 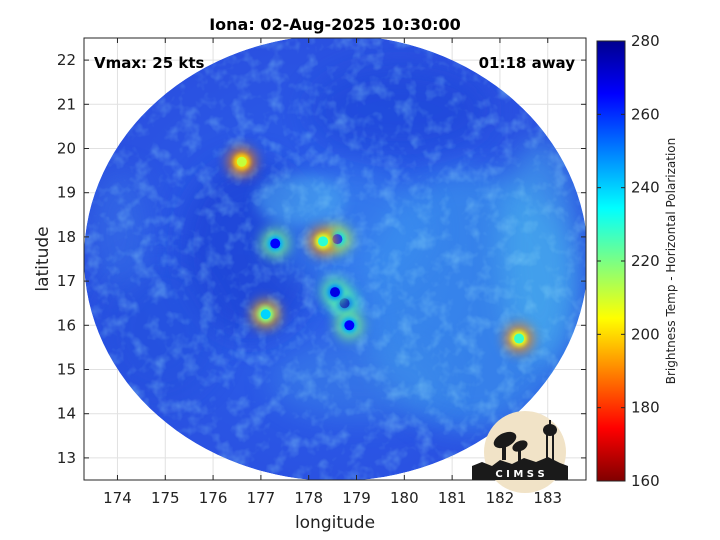 What do you see at coordinates (645, 481) in the screenshot?
I see `colorbar-tick-label: 160` at bounding box center [645, 481].